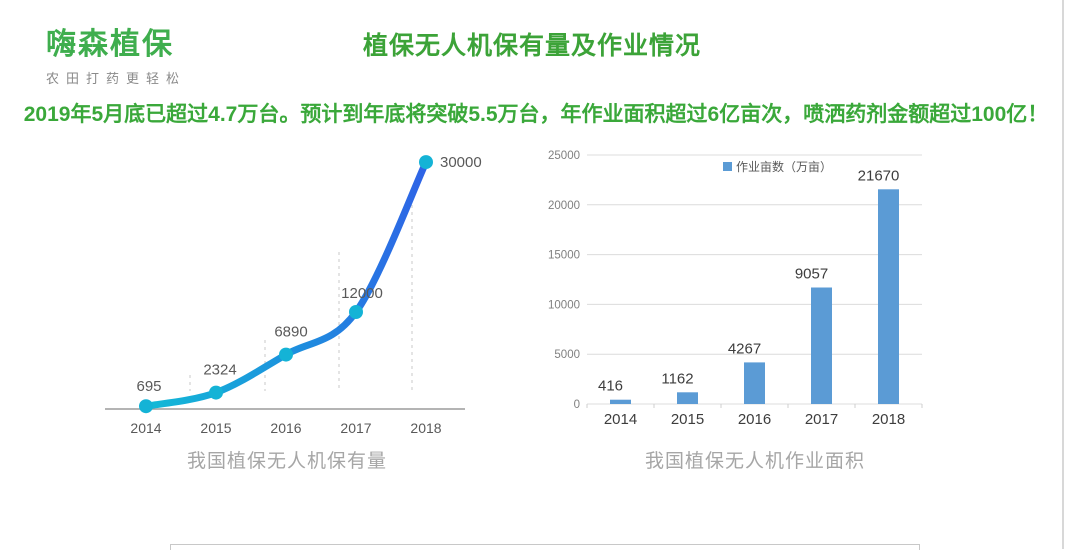 This screenshot has width=1080, height=550. I want to click on bar-2014, so click(620, 401).